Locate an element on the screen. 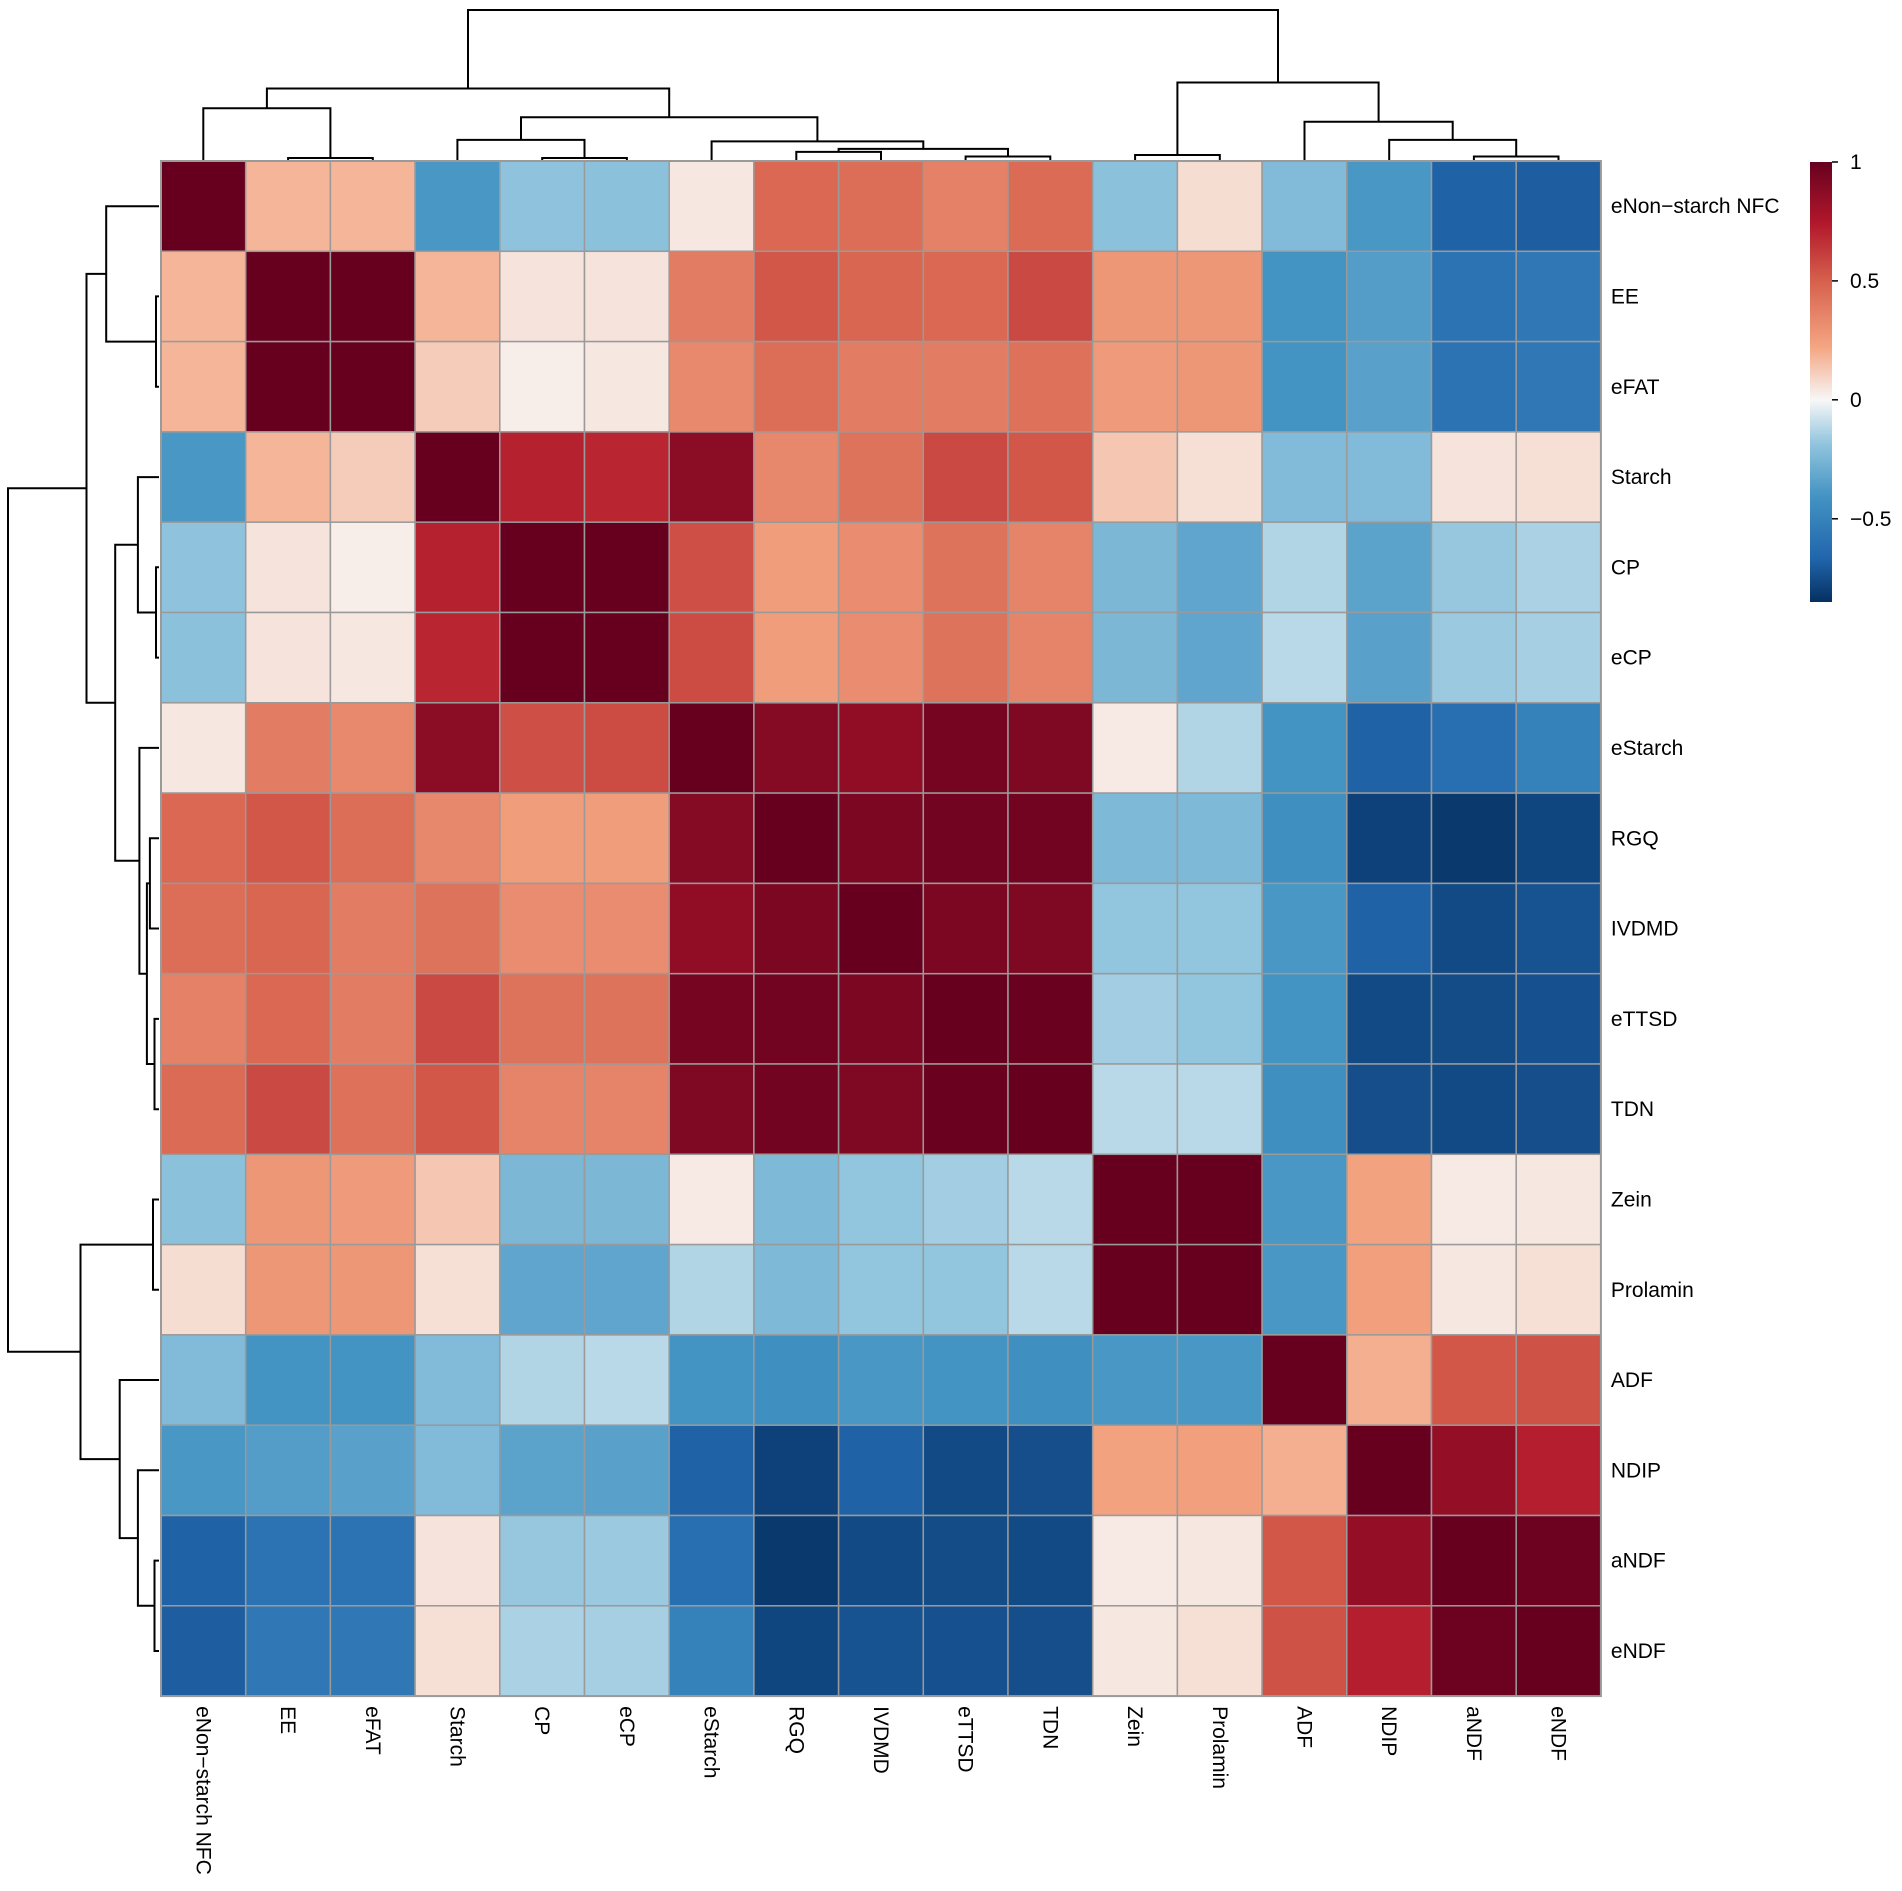  row-label: eTTSD is located at coordinates (1644, 1019).